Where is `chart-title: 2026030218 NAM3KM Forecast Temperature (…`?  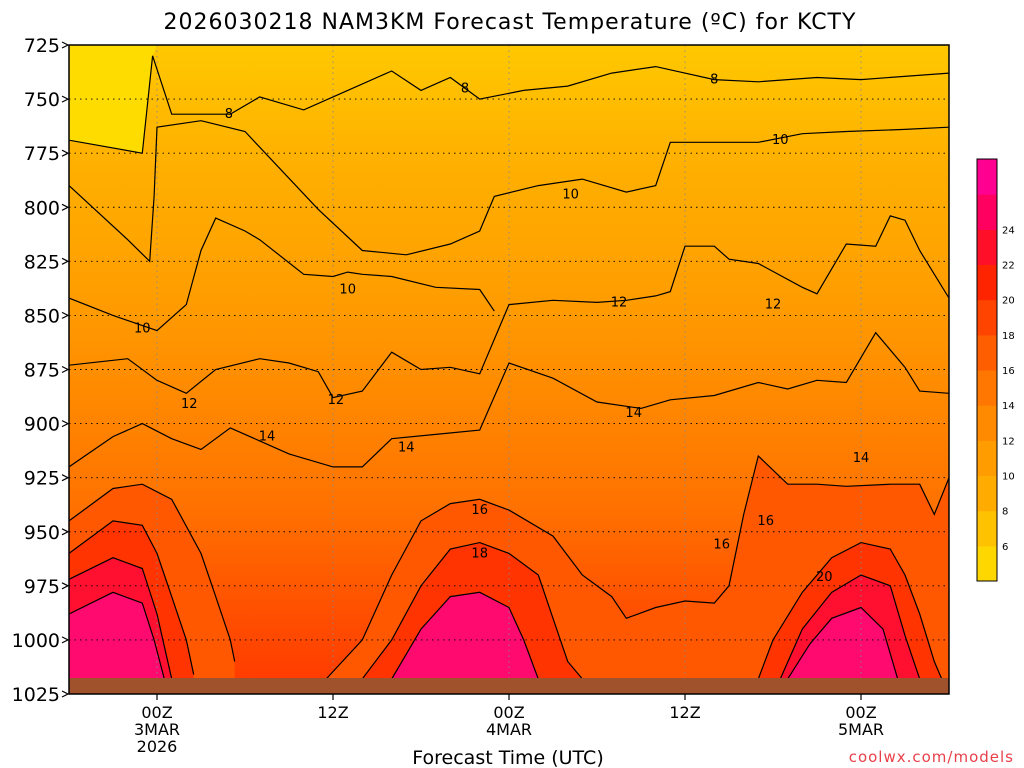
chart-title: 2026030218 NAM3KM Forecast Temperature (… is located at coordinates (510, 22).